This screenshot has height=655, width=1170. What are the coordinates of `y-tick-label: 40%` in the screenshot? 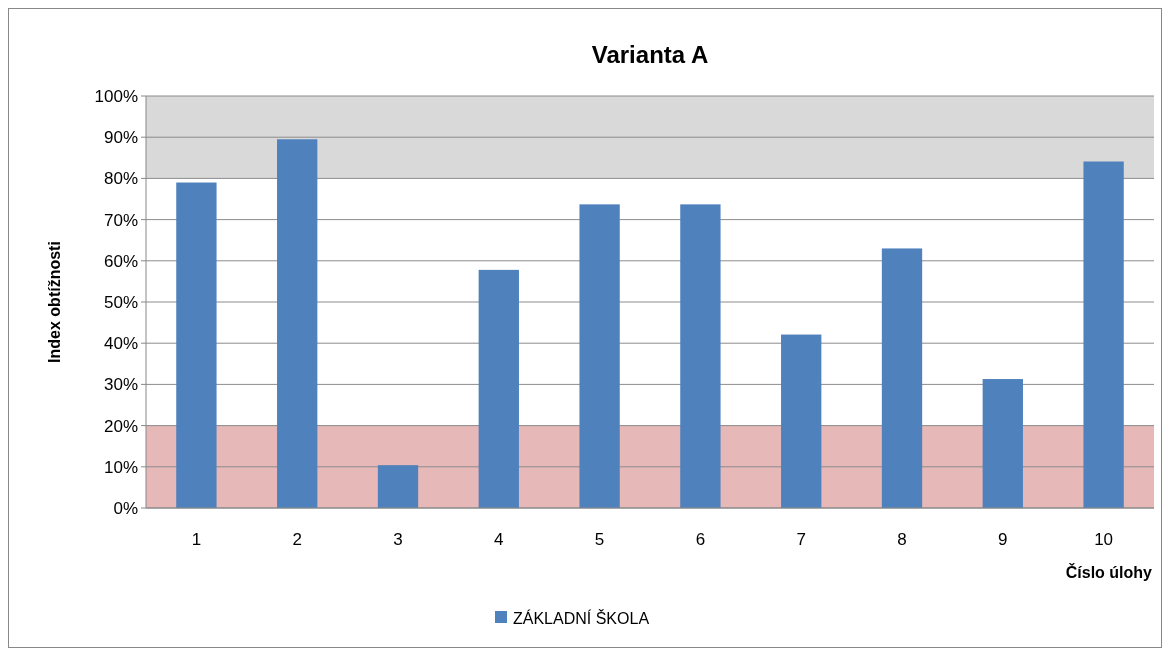 It's located at (120, 344).